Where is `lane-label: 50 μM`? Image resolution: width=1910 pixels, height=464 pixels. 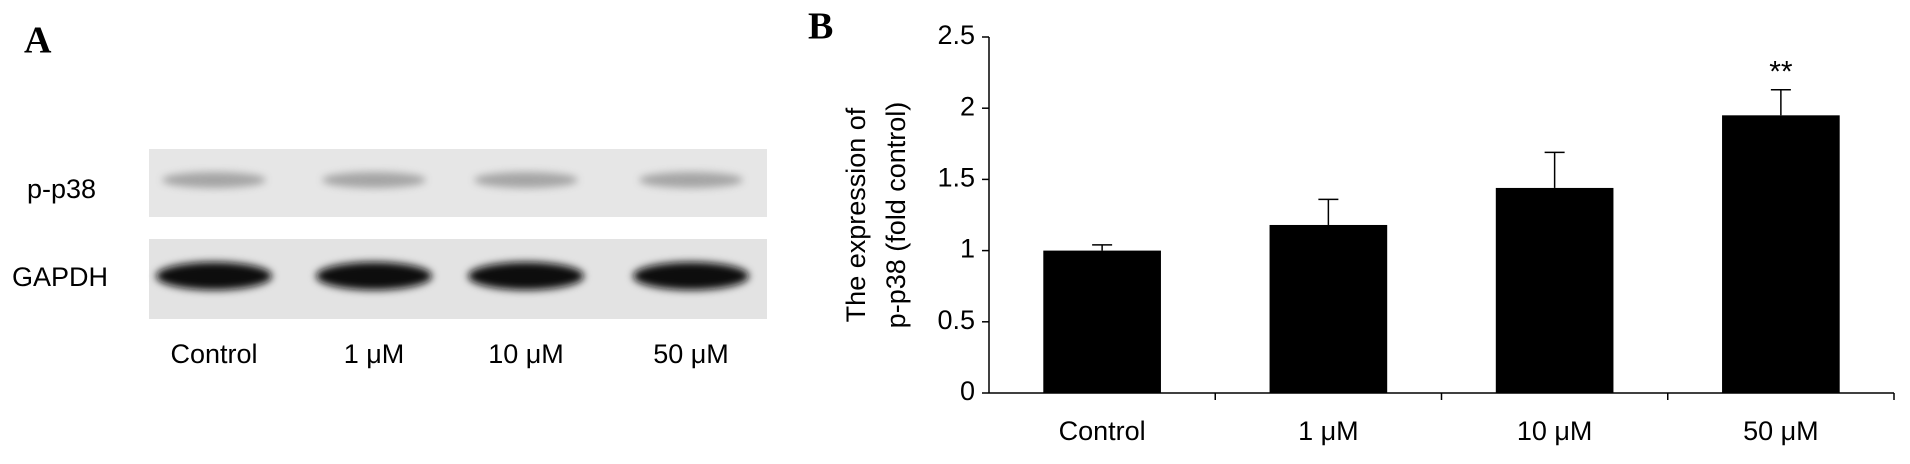 lane-label: 50 μM is located at coordinates (691, 354).